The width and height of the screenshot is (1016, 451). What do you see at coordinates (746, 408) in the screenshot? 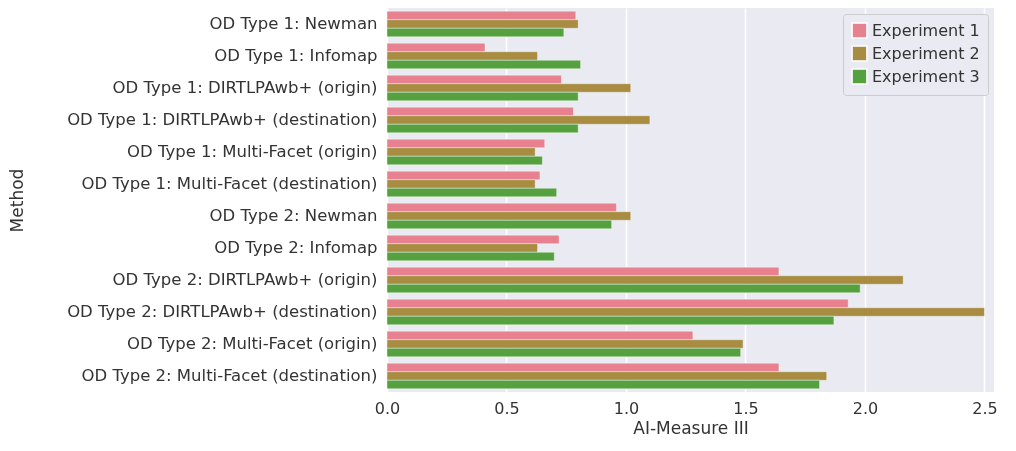
I see `x-tick-label: 1.5` at bounding box center [746, 408].